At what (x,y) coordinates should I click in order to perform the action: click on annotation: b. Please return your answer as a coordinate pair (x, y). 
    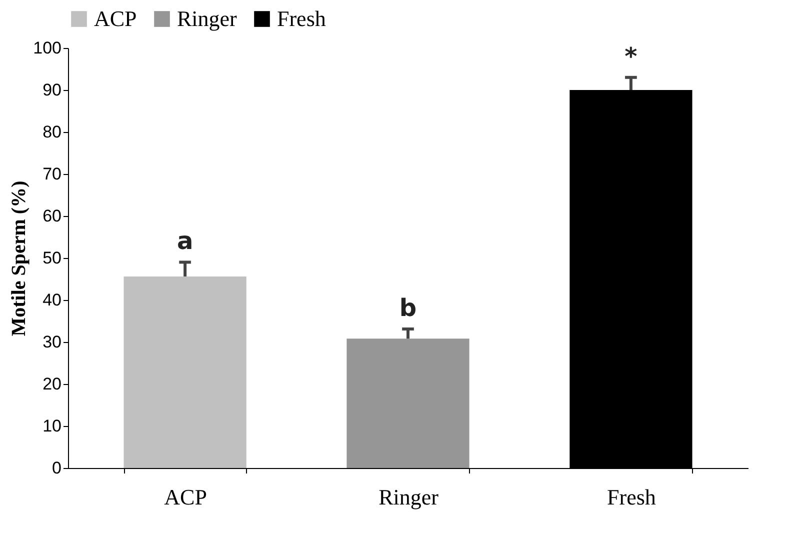
    Looking at the image, I should click on (408, 308).